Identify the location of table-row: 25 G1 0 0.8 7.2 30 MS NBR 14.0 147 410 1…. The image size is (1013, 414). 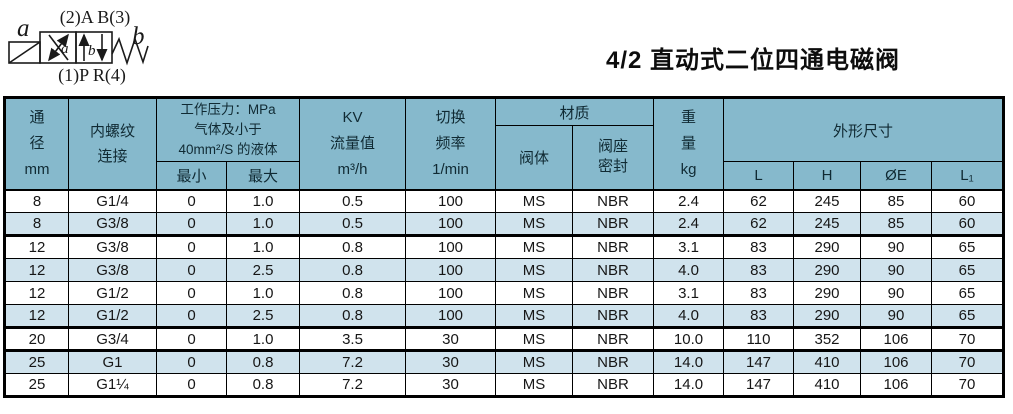
(504, 361).